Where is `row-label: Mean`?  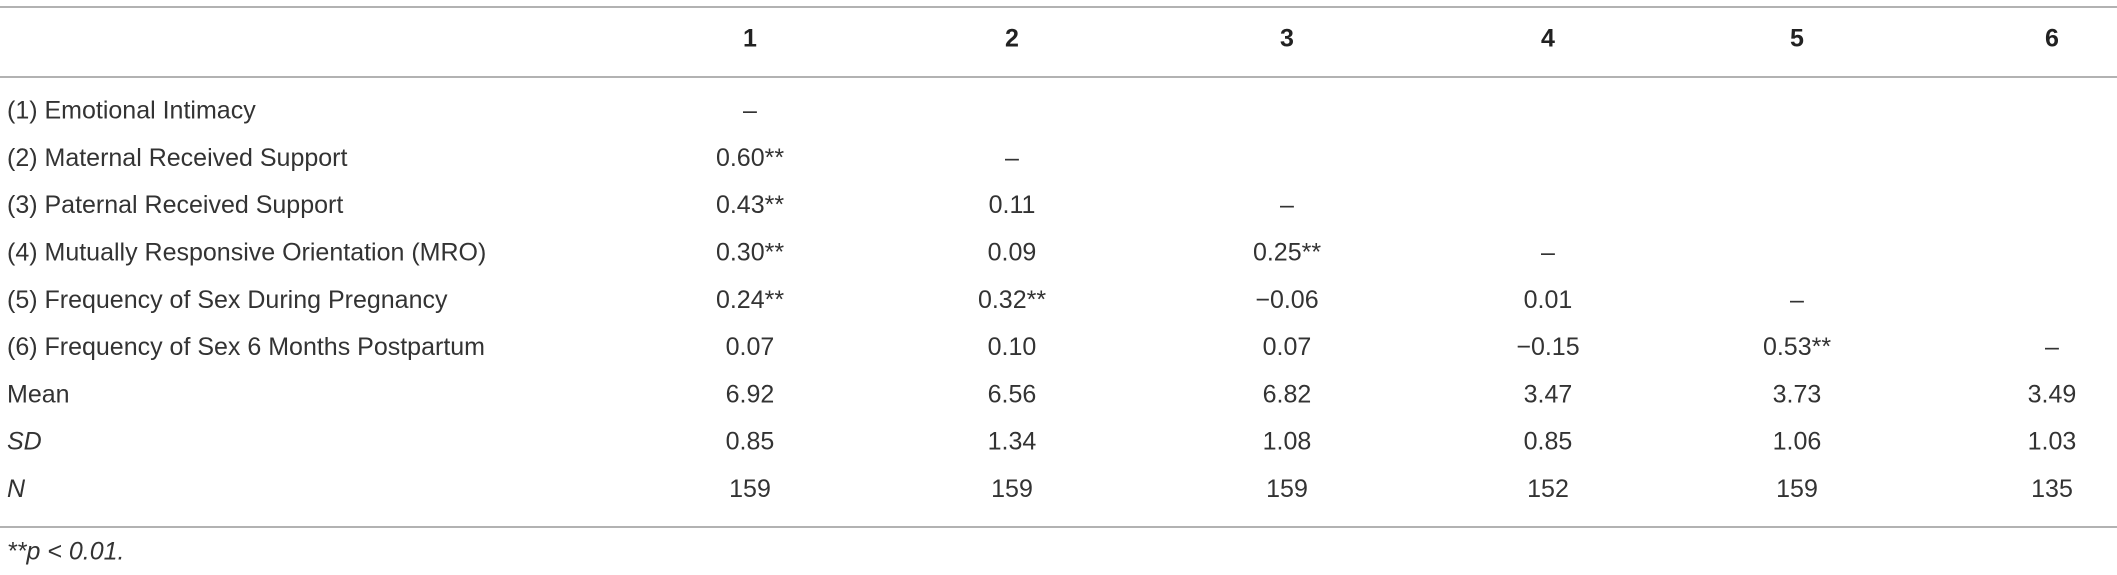
row-label: Mean is located at coordinates (38, 394).